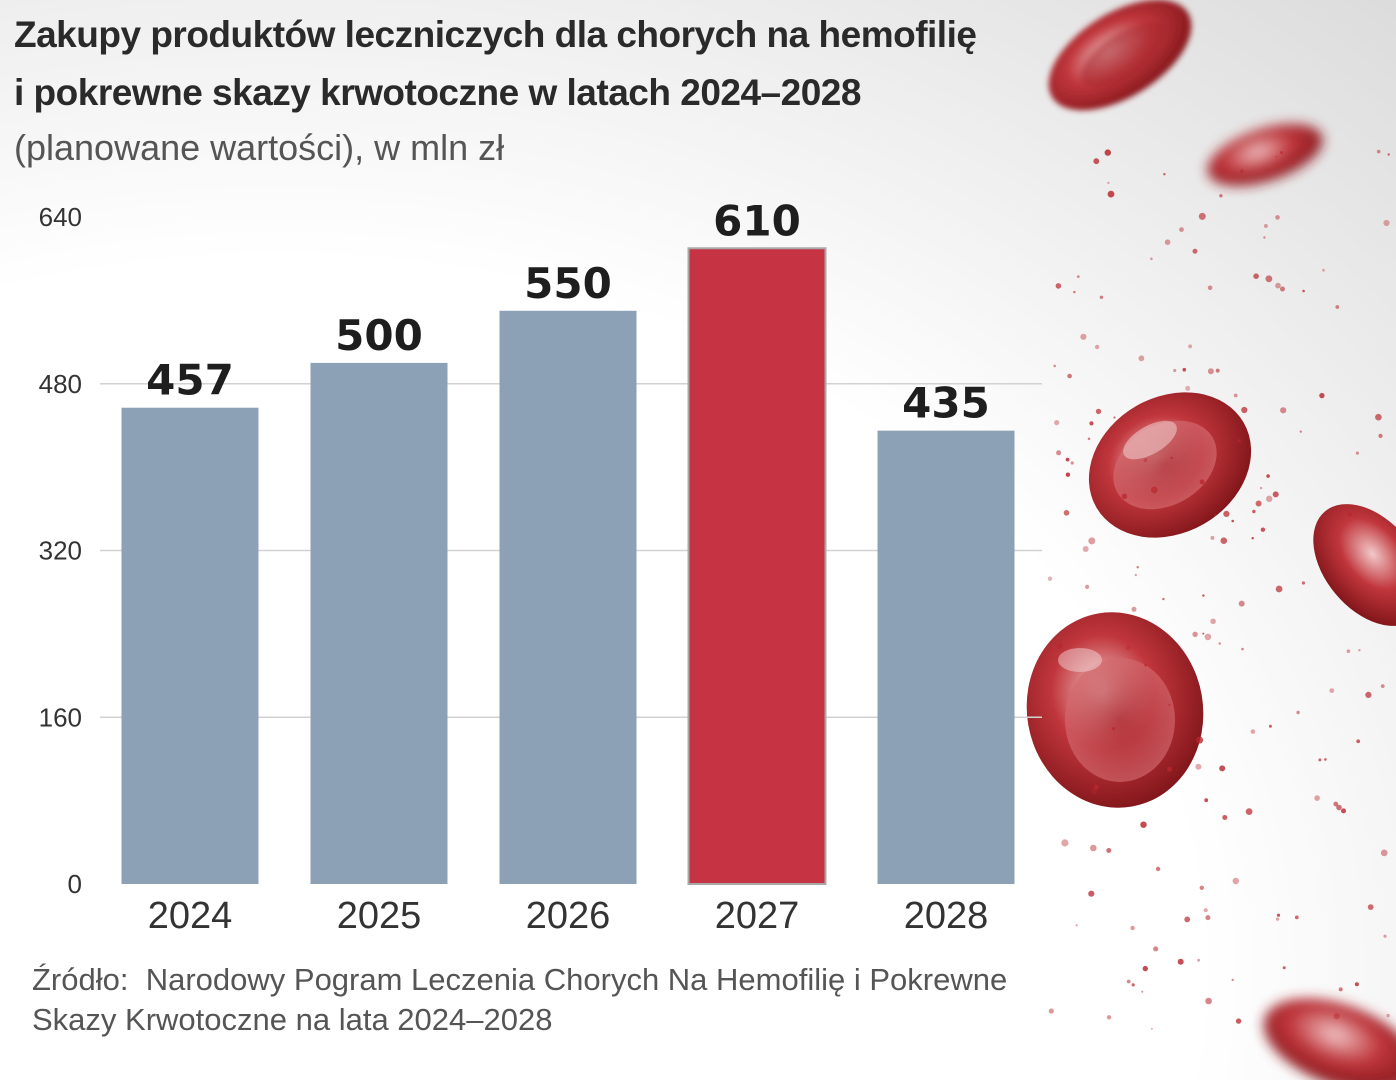 Image resolution: width=1396 pixels, height=1080 pixels. I want to click on y-tick-label: 160, so click(60, 717).